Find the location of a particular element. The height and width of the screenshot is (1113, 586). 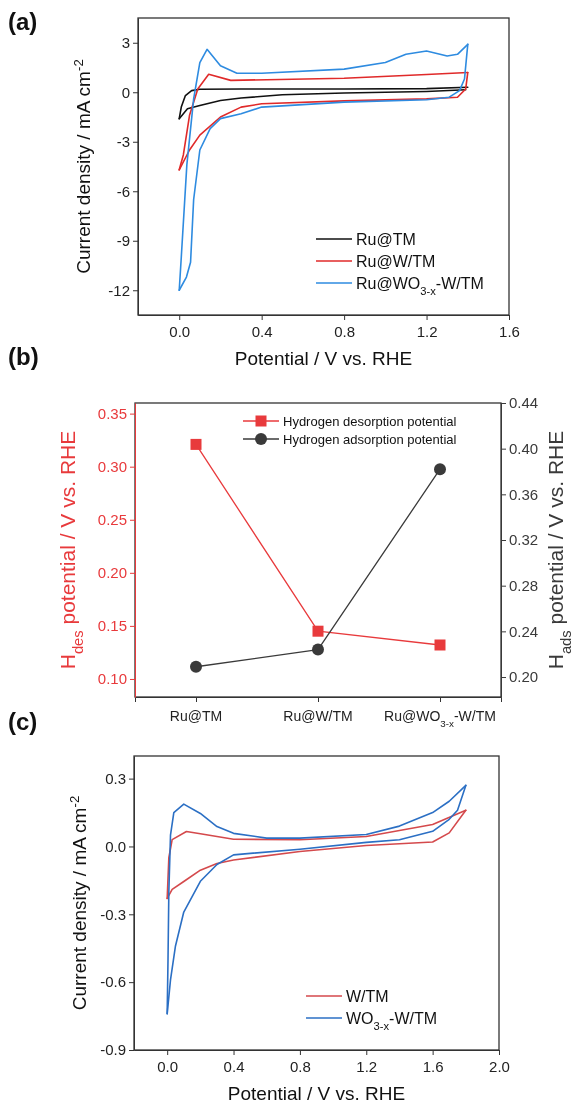

y2-tick-label: 0.36 is located at coordinates (524, 494).